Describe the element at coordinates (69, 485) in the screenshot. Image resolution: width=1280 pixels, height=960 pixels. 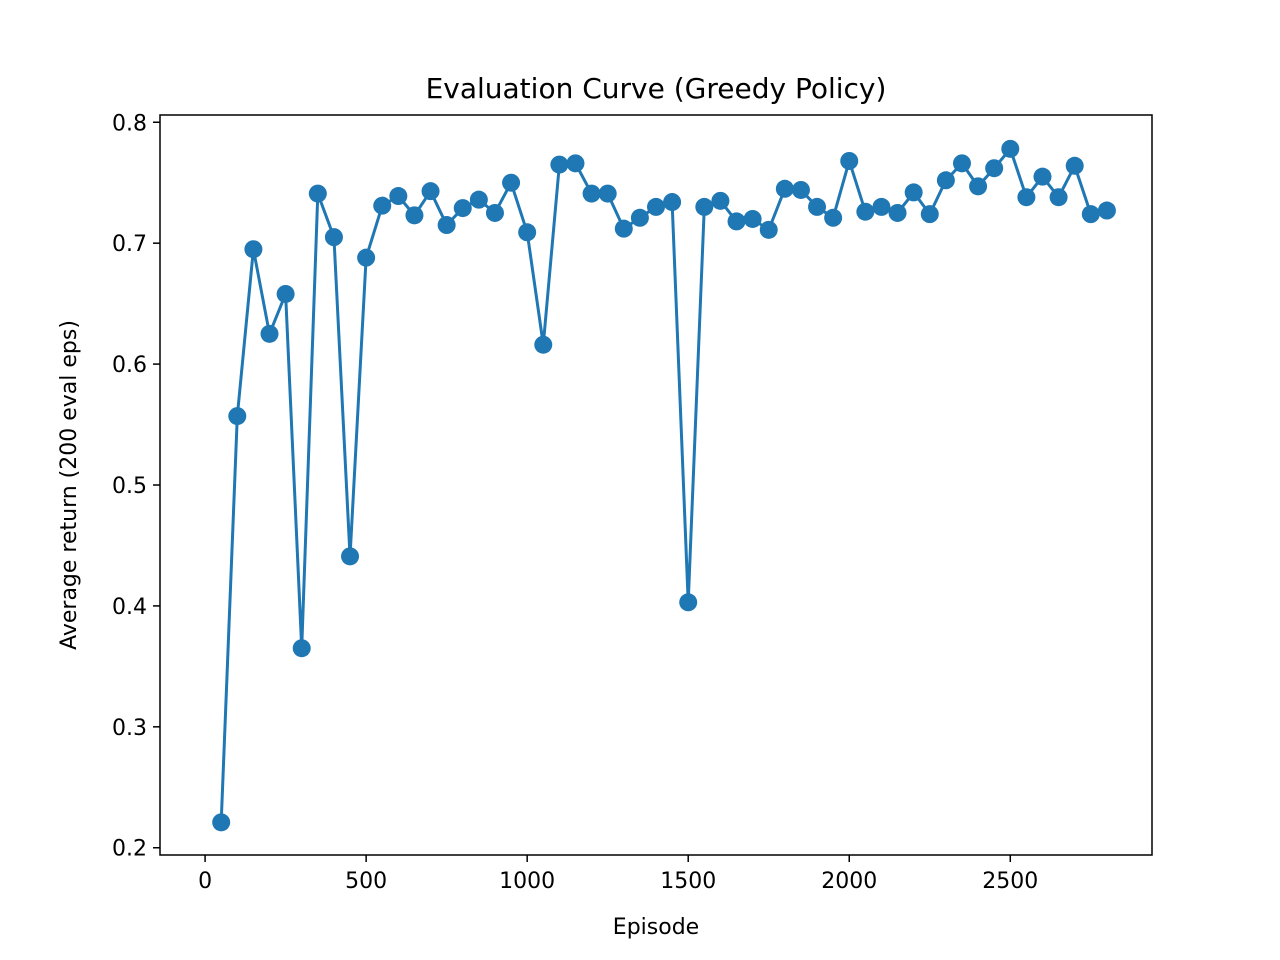
I see `y-axis-label: Average return (200 eval eps)` at that location.